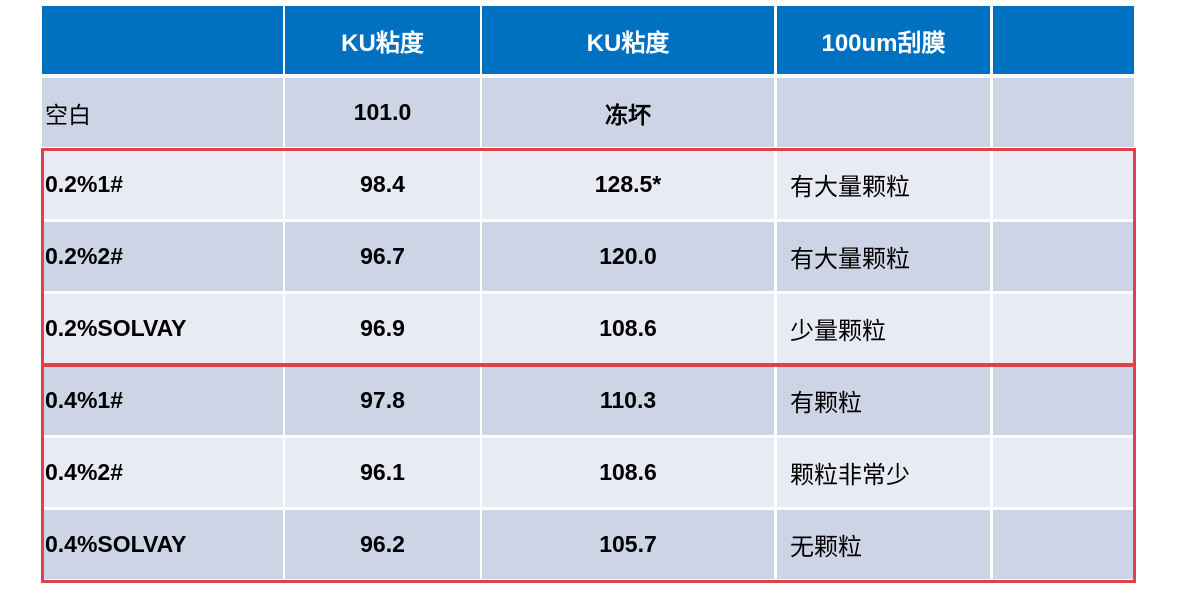  Describe the element at coordinates (382, 328) in the screenshot. I see `value-cell: 96.9` at that location.